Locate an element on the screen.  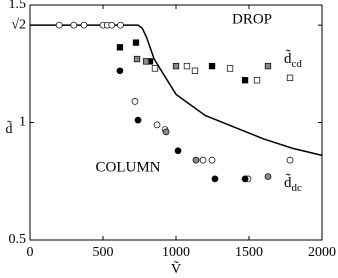
y-tick-label: 0.5 is located at coordinates (18, 239).